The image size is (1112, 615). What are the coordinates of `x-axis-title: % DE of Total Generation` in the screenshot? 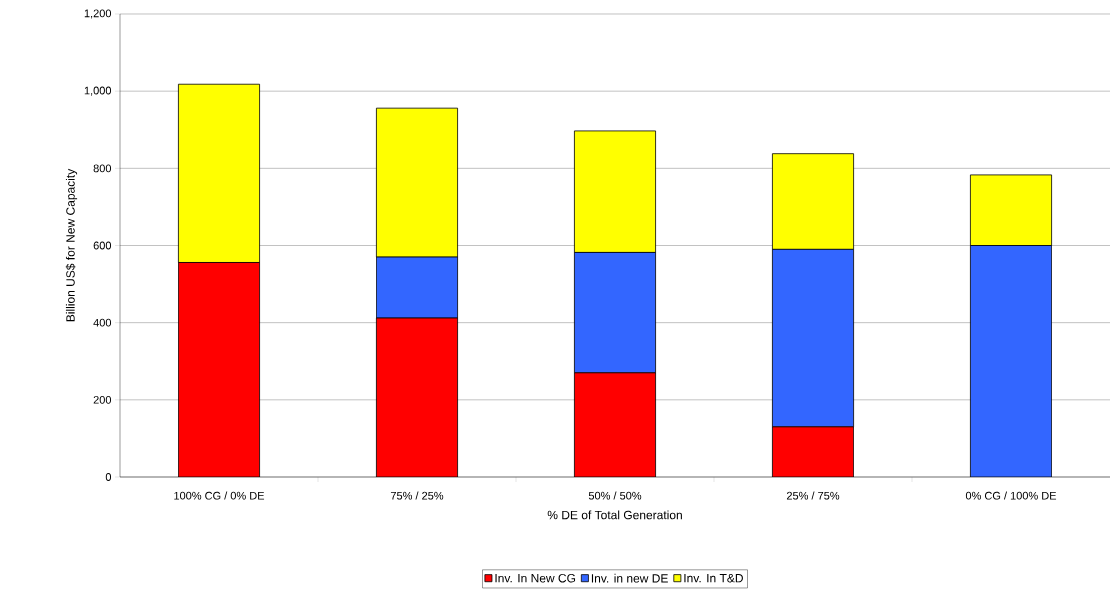 It's located at (614, 515).